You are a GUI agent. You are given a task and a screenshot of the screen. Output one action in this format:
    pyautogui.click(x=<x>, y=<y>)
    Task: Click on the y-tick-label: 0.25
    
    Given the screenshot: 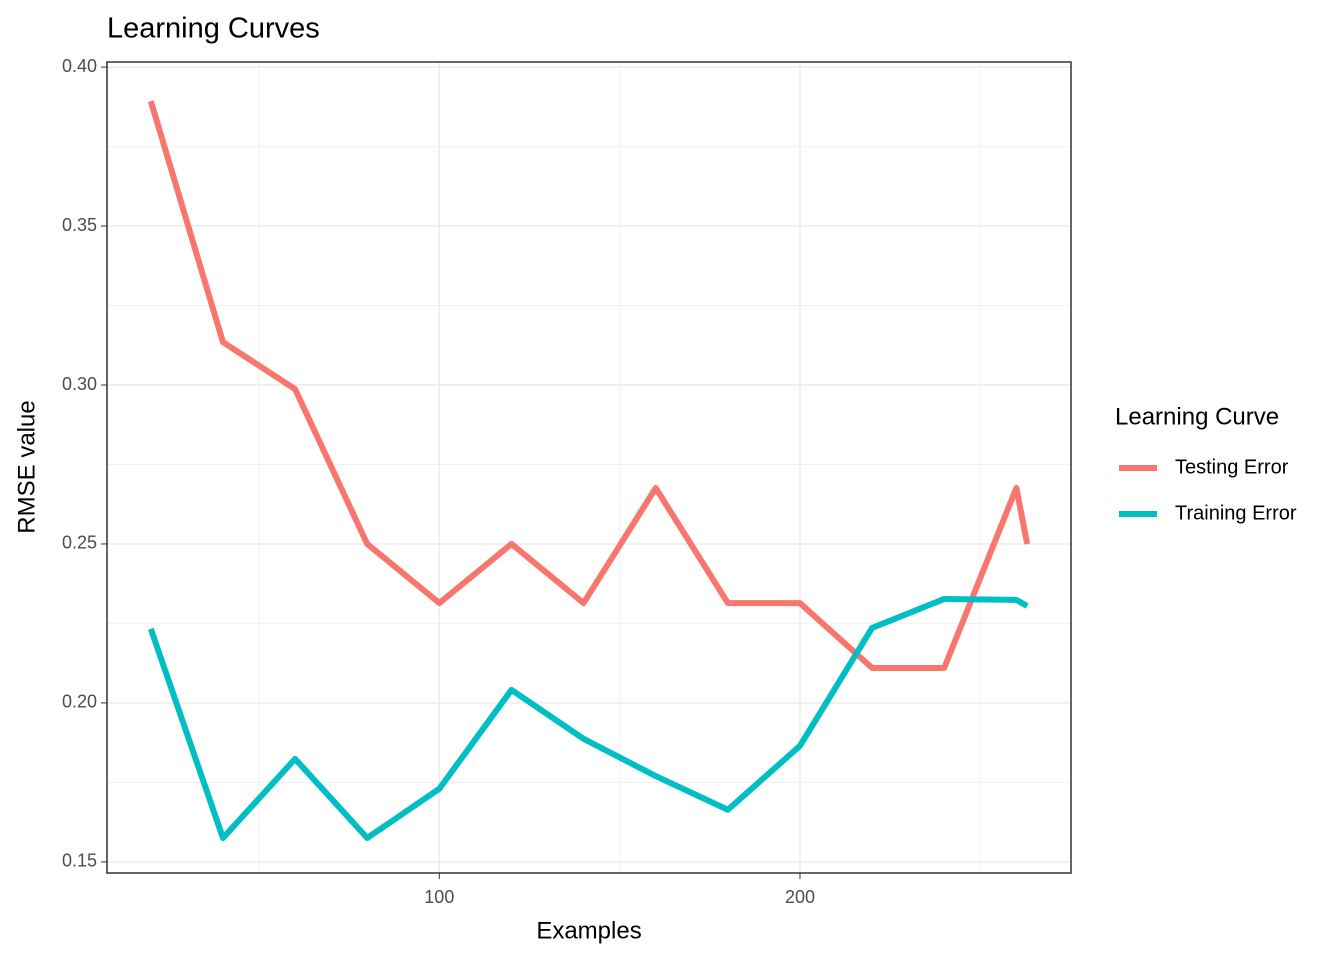 What is the action you would take?
    pyautogui.click(x=79, y=543)
    